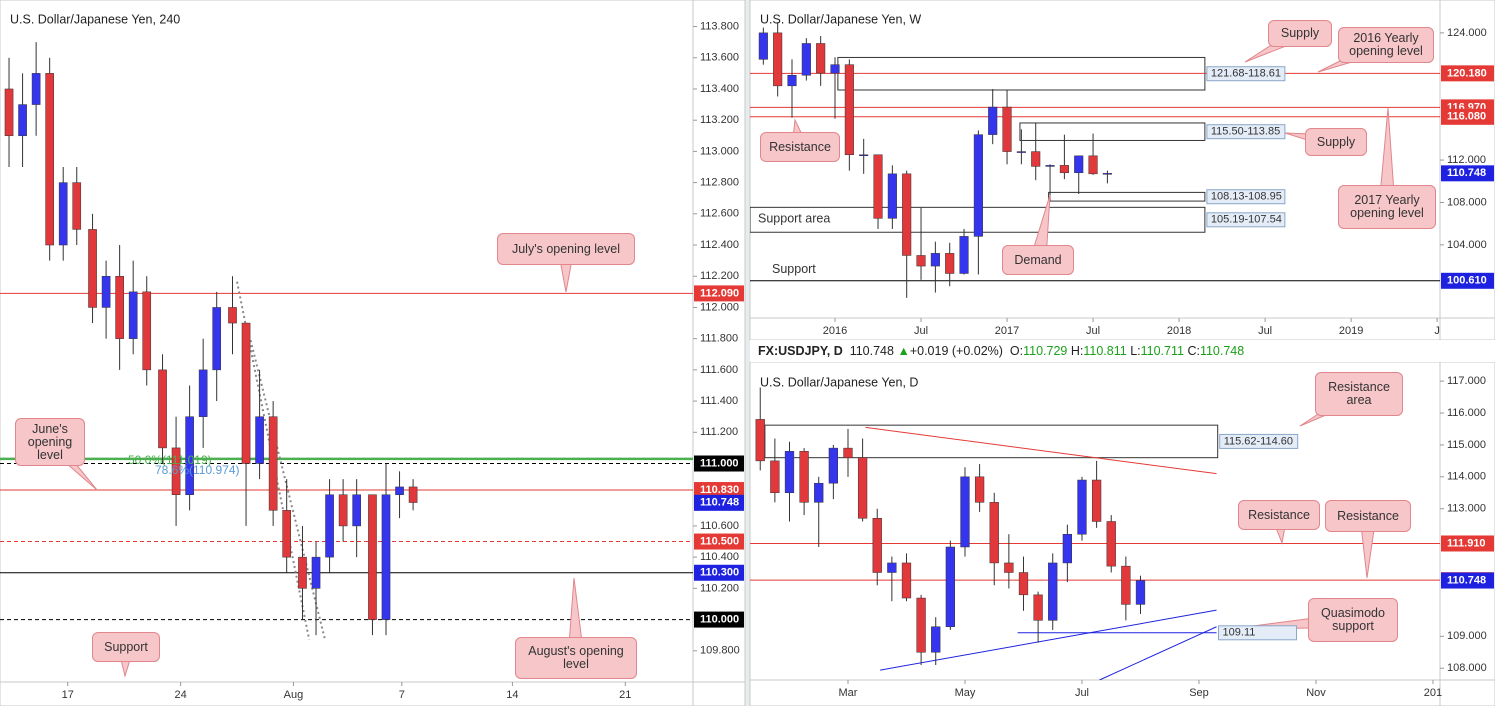 Image resolution: width=1495 pixels, height=706 pixels. What do you see at coordinates (1016, 351) in the screenshot?
I see `o-label: O:` at bounding box center [1016, 351].